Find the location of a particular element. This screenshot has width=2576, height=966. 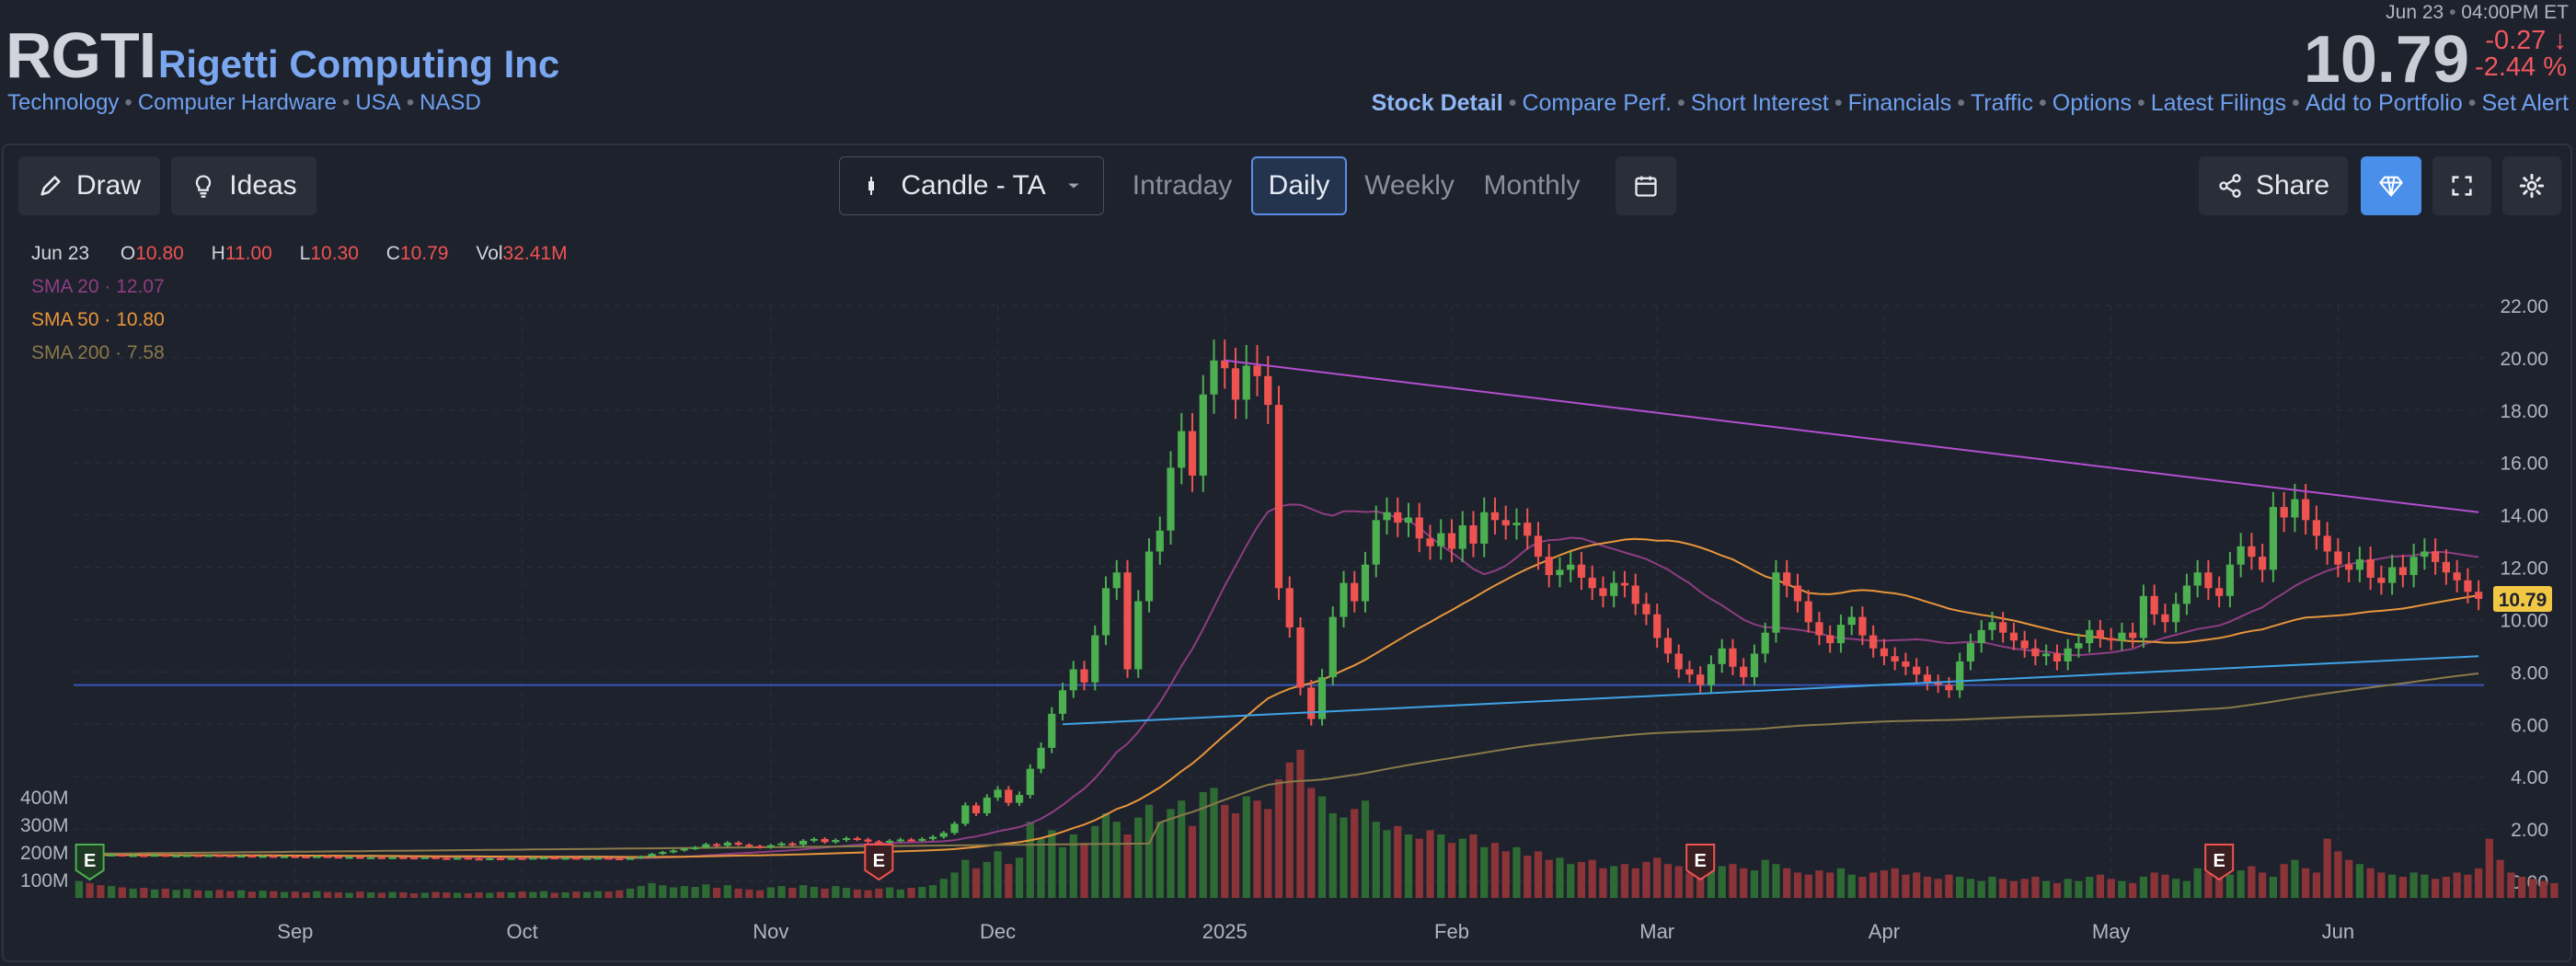

diamond-icon is located at coordinates (2391, 186).